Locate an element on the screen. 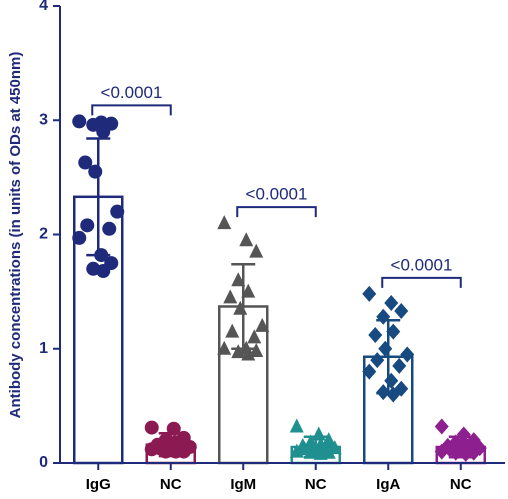 Image resolution: width=508 pixels, height=499 pixels. x-tick-label: IgG is located at coordinates (98, 484).